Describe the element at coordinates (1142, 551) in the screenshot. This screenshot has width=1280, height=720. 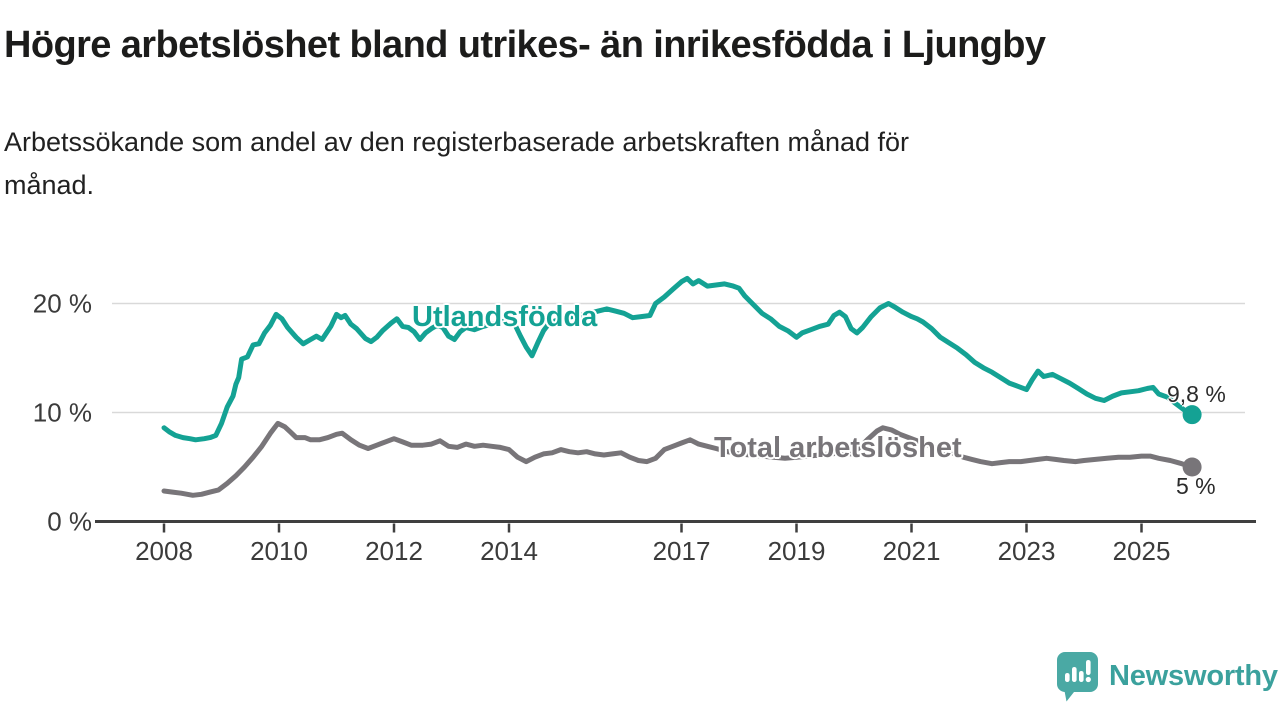
I see `x-tick-label-2025: 2025` at that location.